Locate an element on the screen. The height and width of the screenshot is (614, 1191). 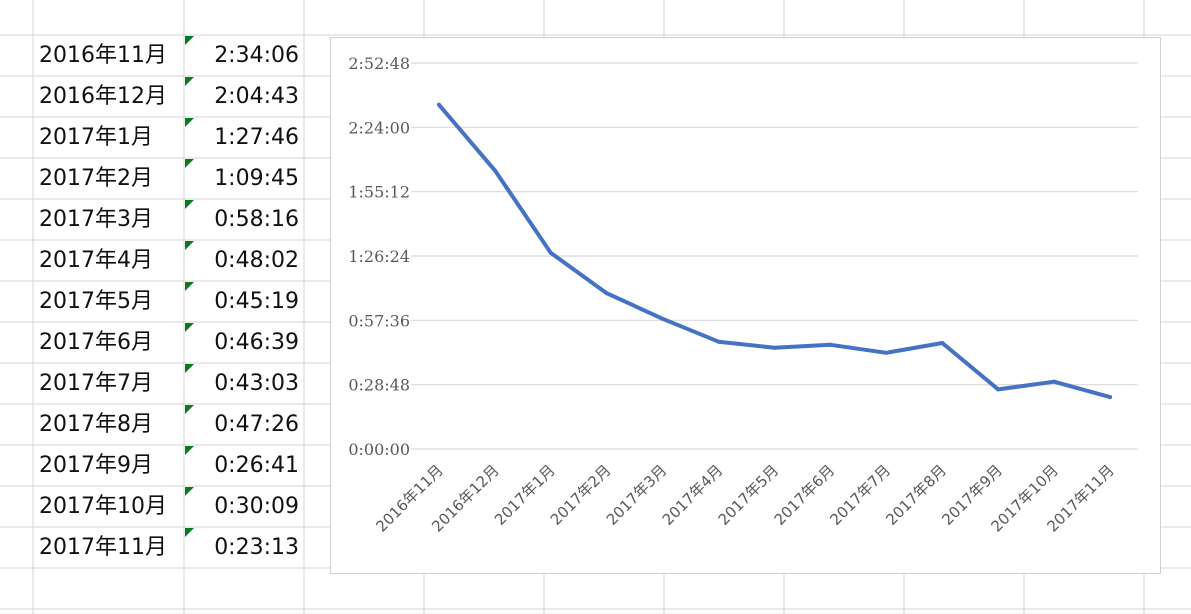
time-cell: 0:58:16 is located at coordinates (256, 219).